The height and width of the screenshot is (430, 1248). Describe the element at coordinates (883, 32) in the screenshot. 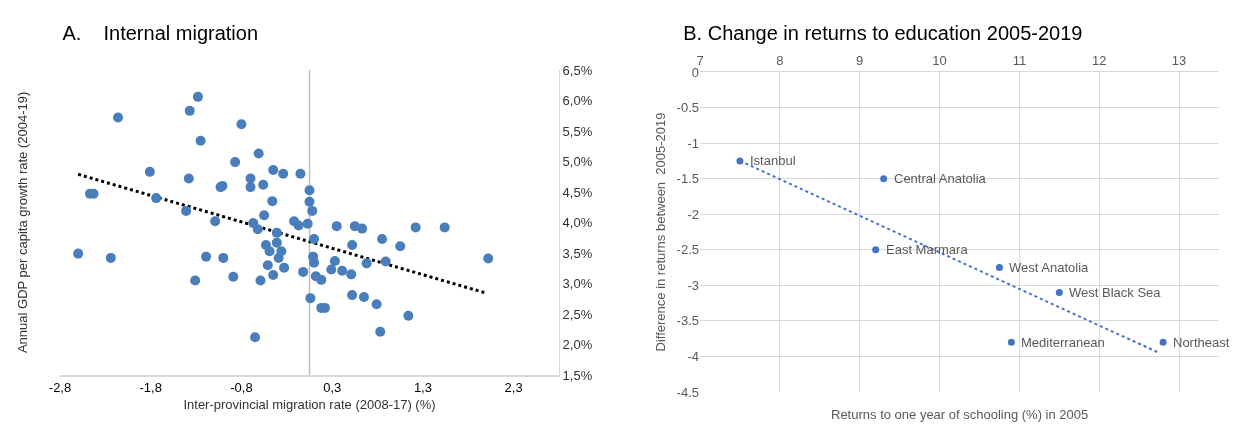

I see `chart-title: B. Change in returns to education 2005-2019` at that location.